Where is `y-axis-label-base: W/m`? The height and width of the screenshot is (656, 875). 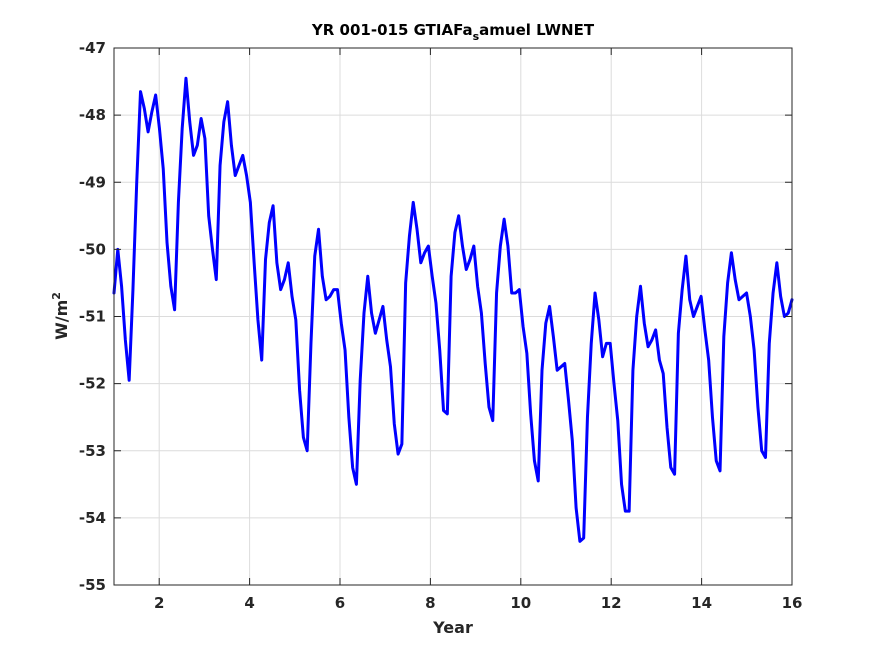
y-axis-label-base: W/m is located at coordinates (61, 320).